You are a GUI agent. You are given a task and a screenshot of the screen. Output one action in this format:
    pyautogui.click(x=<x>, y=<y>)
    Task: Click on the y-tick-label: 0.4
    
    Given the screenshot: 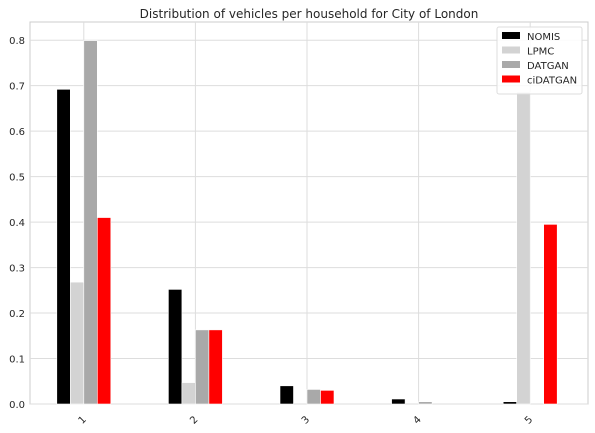 What is the action you would take?
    pyautogui.click(x=17, y=223)
    